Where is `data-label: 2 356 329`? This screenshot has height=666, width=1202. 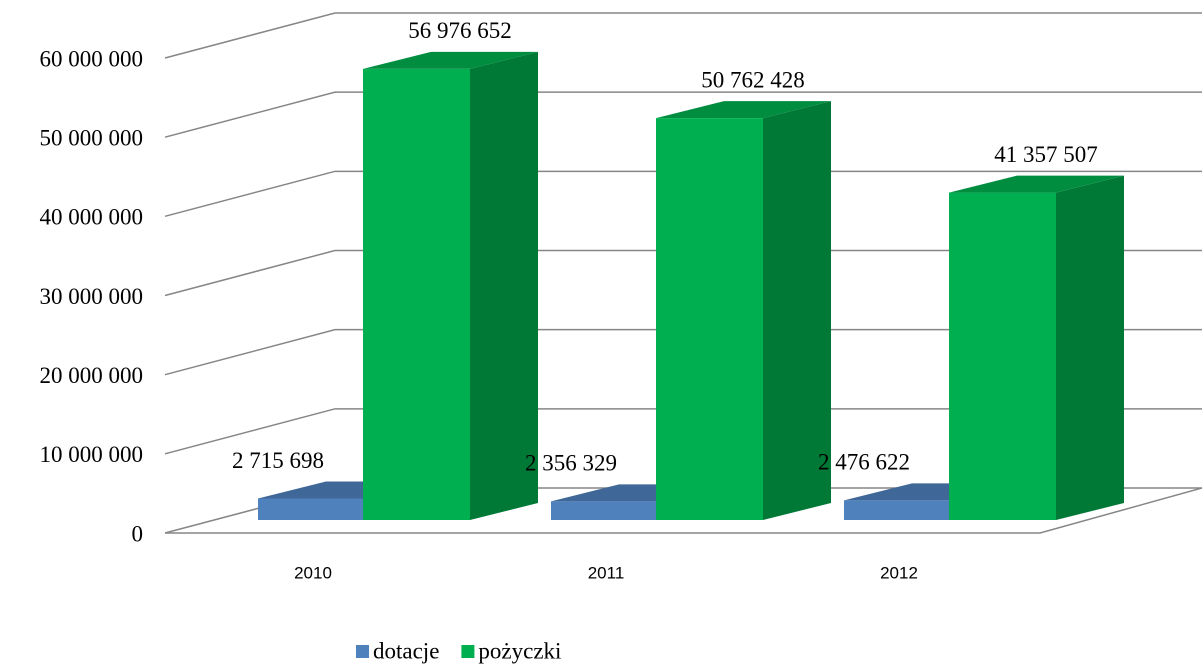
data-label: 2 356 329 is located at coordinates (571, 463).